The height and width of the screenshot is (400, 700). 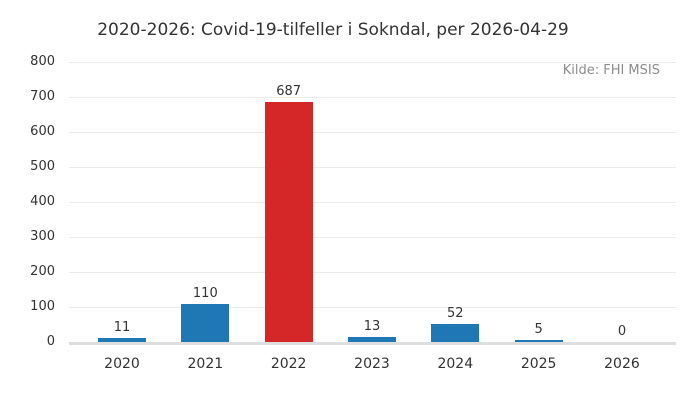 What do you see at coordinates (42, 61) in the screenshot?
I see `y-tick-label: 800` at bounding box center [42, 61].